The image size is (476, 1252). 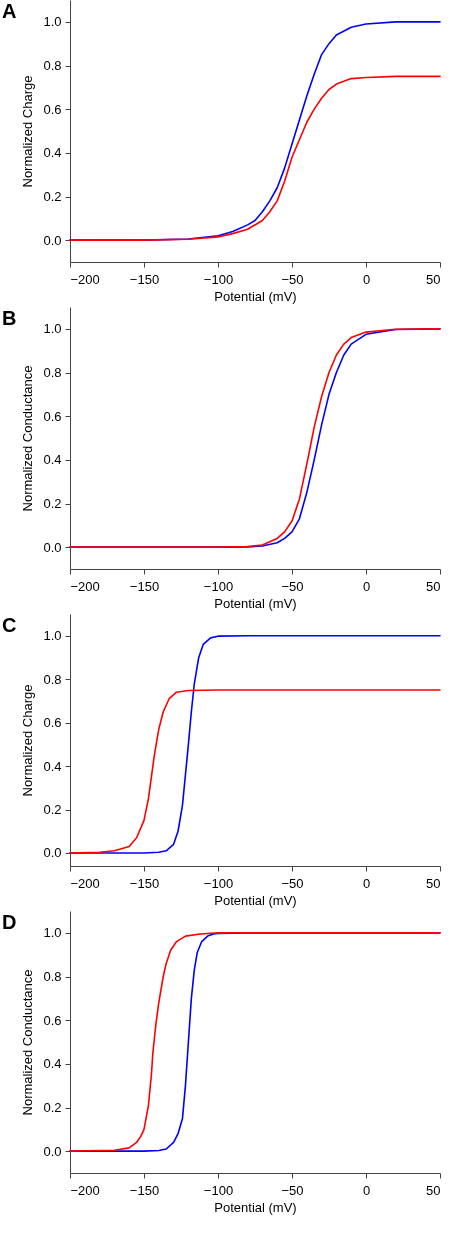 What do you see at coordinates (9, 318) in the screenshot?
I see `chart-title: B` at bounding box center [9, 318].